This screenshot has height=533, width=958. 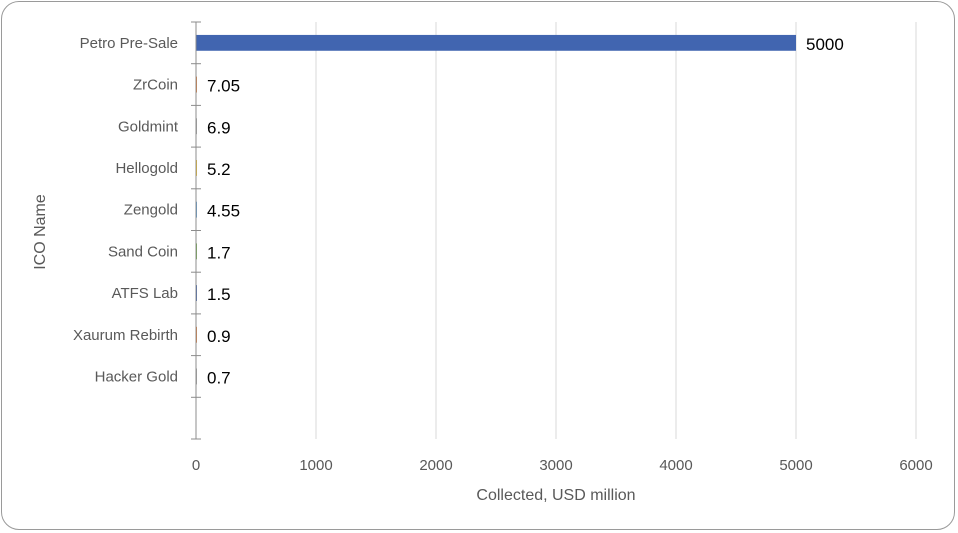 I want to click on x-tick-label: 3000, so click(x=555, y=465).